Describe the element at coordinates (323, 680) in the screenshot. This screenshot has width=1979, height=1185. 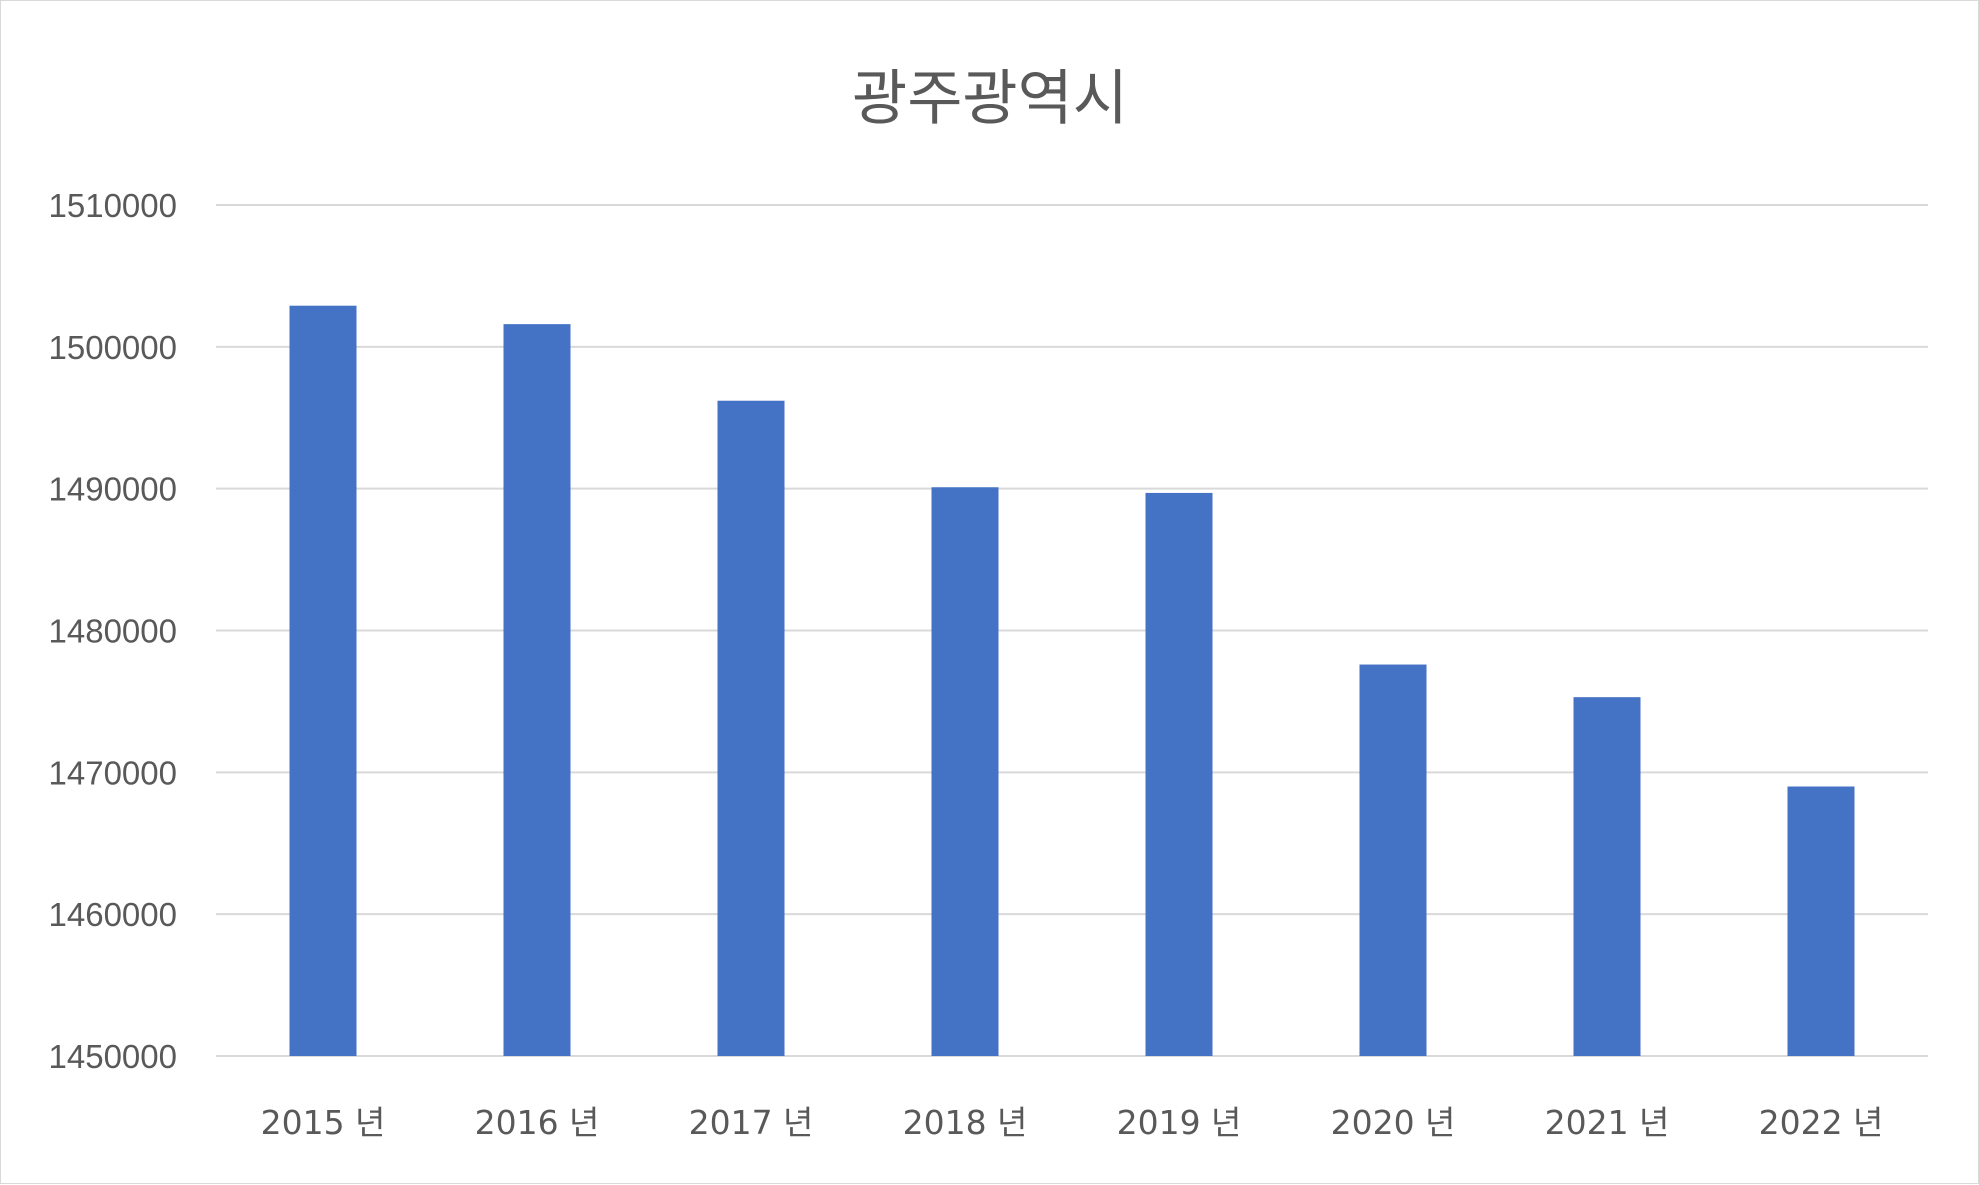
I see `bar-2015-년` at that location.